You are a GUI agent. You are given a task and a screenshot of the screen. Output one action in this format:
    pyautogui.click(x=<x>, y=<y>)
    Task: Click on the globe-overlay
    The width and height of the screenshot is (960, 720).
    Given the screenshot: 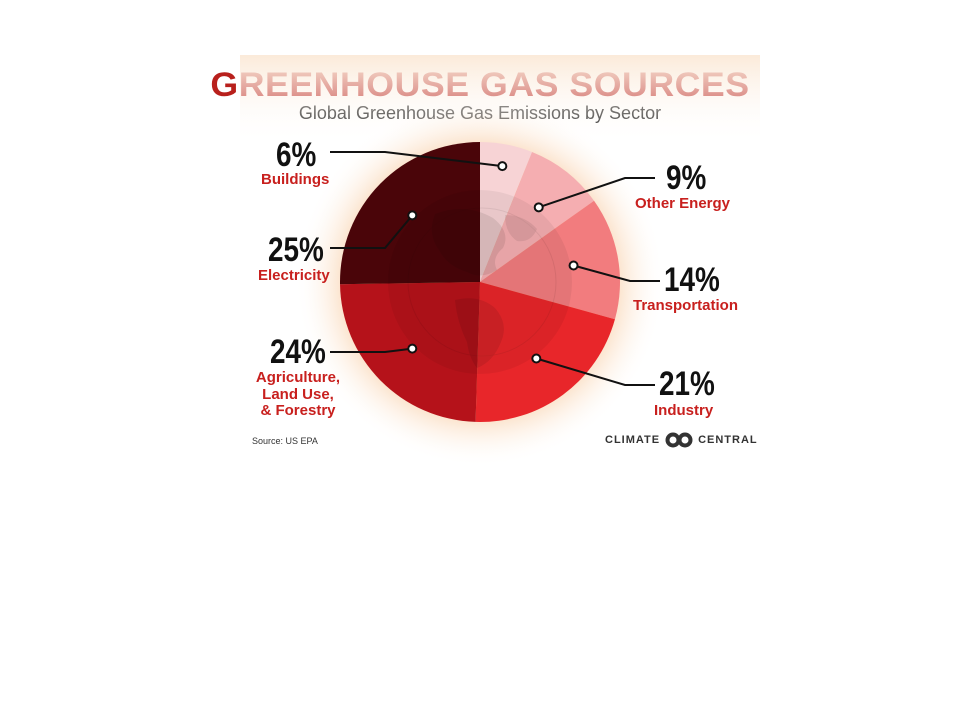 What is the action you would take?
    pyautogui.click(x=480, y=282)
    